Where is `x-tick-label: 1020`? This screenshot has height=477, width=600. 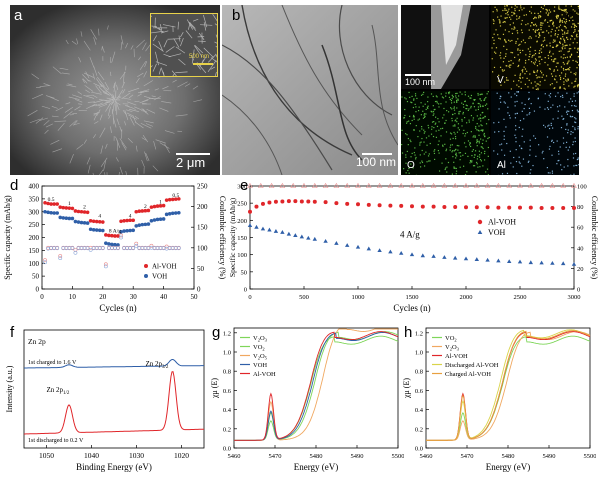 x-tick-label: 1020 is located at coordinates (181, 455).